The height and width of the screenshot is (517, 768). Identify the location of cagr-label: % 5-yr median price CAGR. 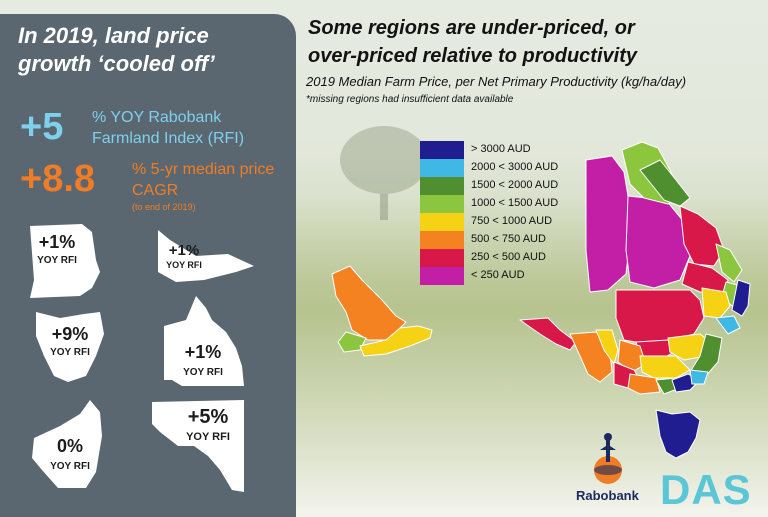
(203, 180).